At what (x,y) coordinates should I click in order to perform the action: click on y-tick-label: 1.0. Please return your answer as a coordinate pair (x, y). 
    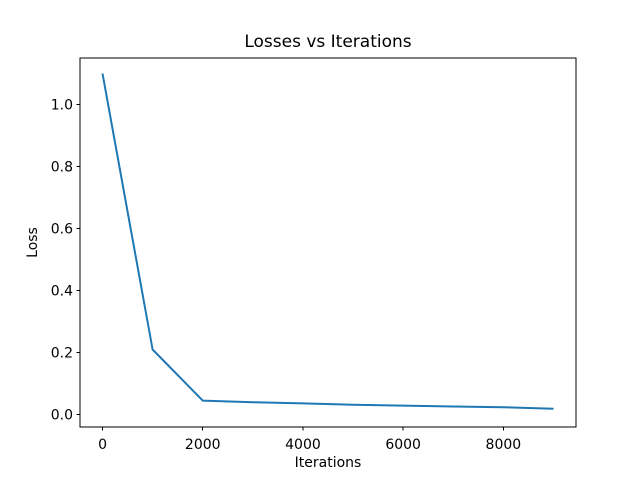
    Looking at the image, I should click on (62, 106).